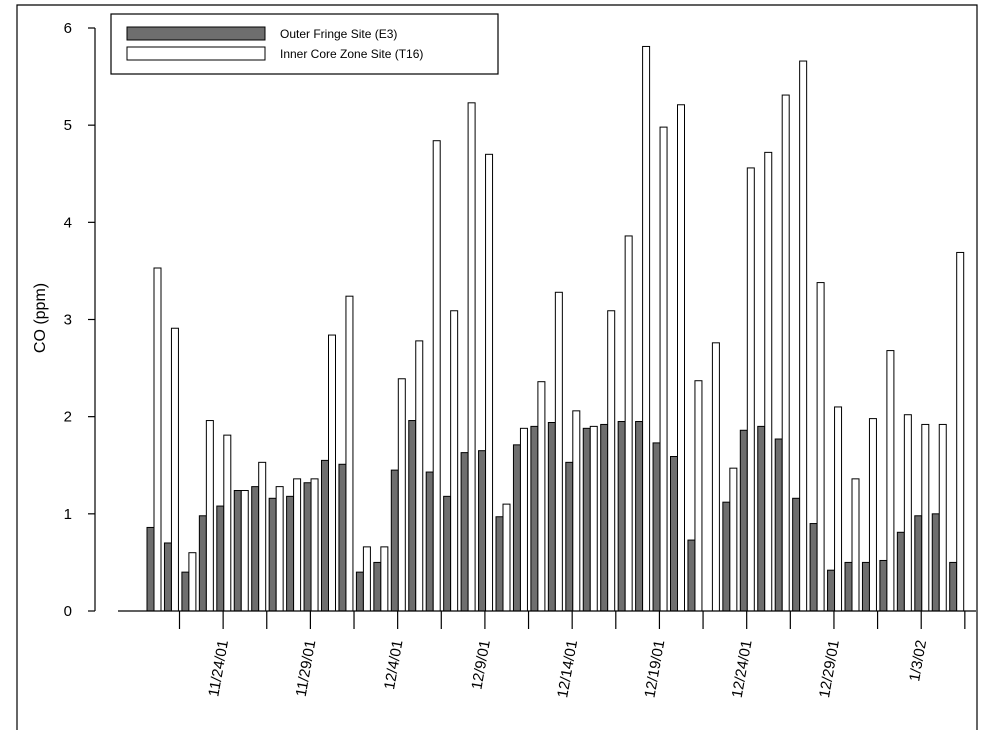  Describe the element at coordinates (351, 54) in the screenshot. I see `legend-label: Inner Core Zone Site (T16)` at that location.